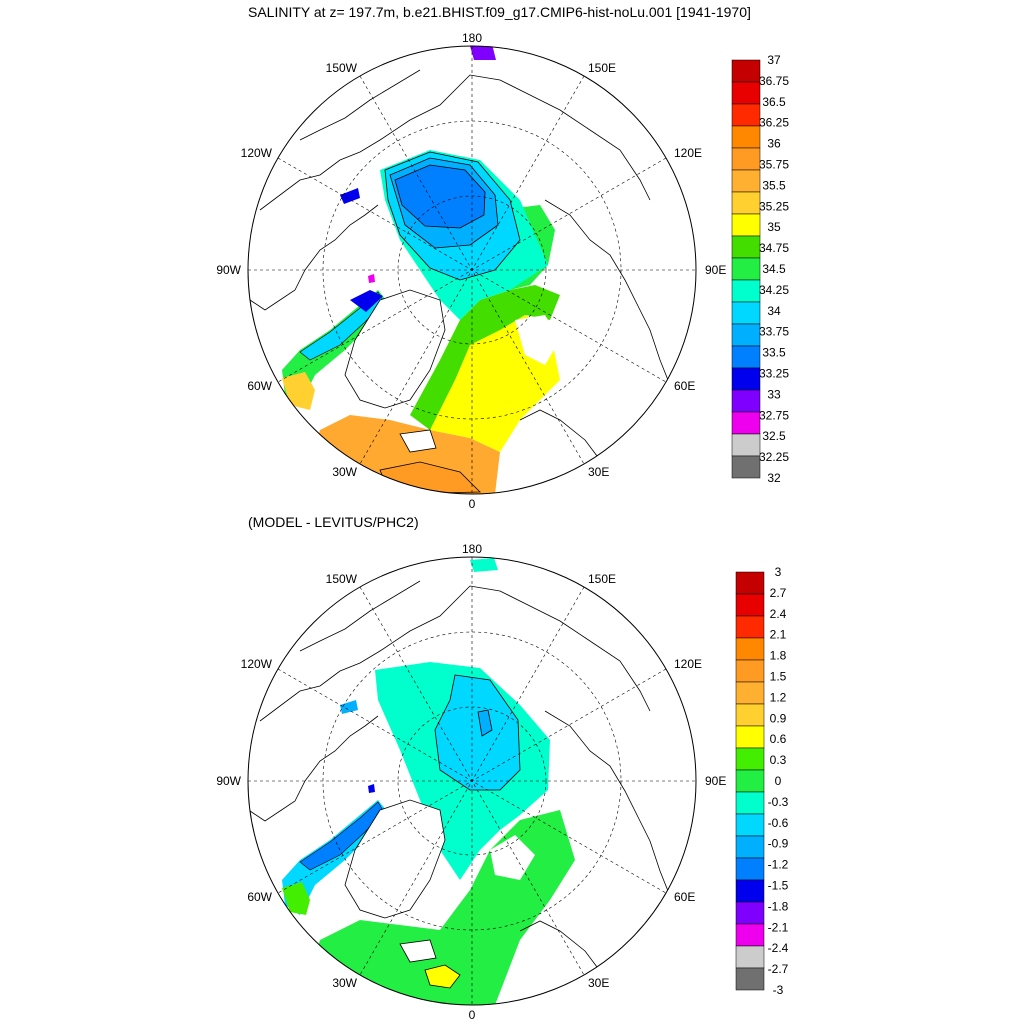 The height and width of the screenshot is (1024, 1024). Describe the element at coordinates (778, 760) in the screenshot. I see `bottom-colorbar-tick-label: 0.3` at that location.